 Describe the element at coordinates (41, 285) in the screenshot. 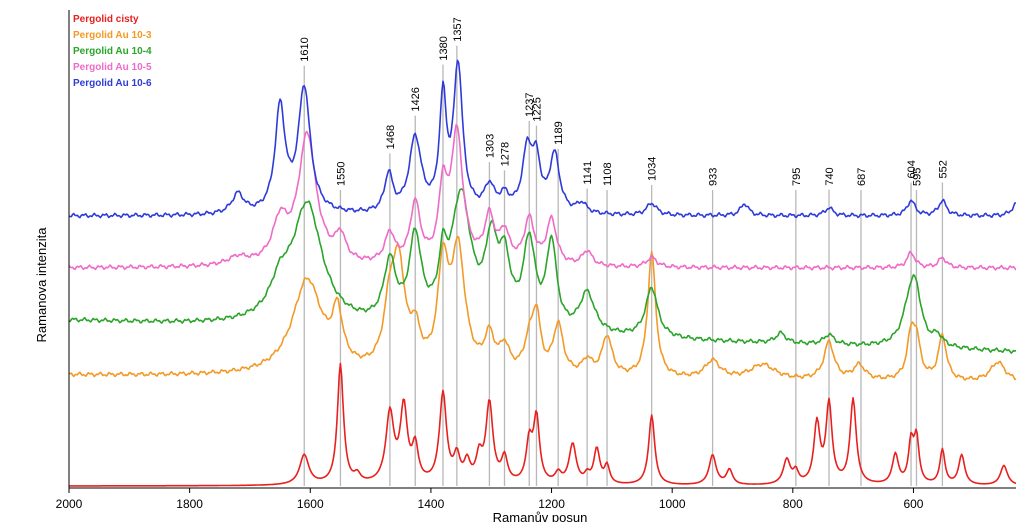

I see `y-axis-title: Ramanova intenzita` at that location.